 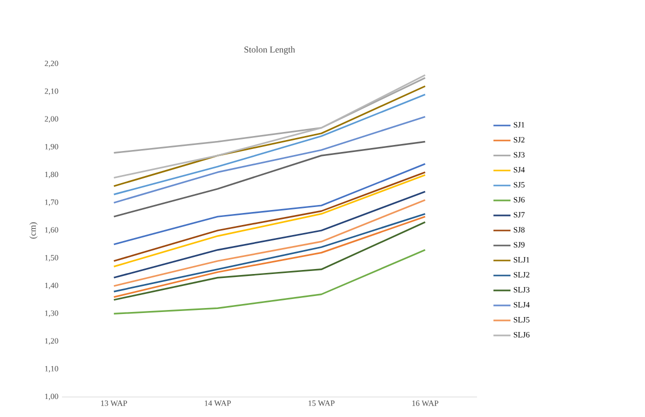 I want to click on legend-label: SLJ2, so click(x=522, y=275).